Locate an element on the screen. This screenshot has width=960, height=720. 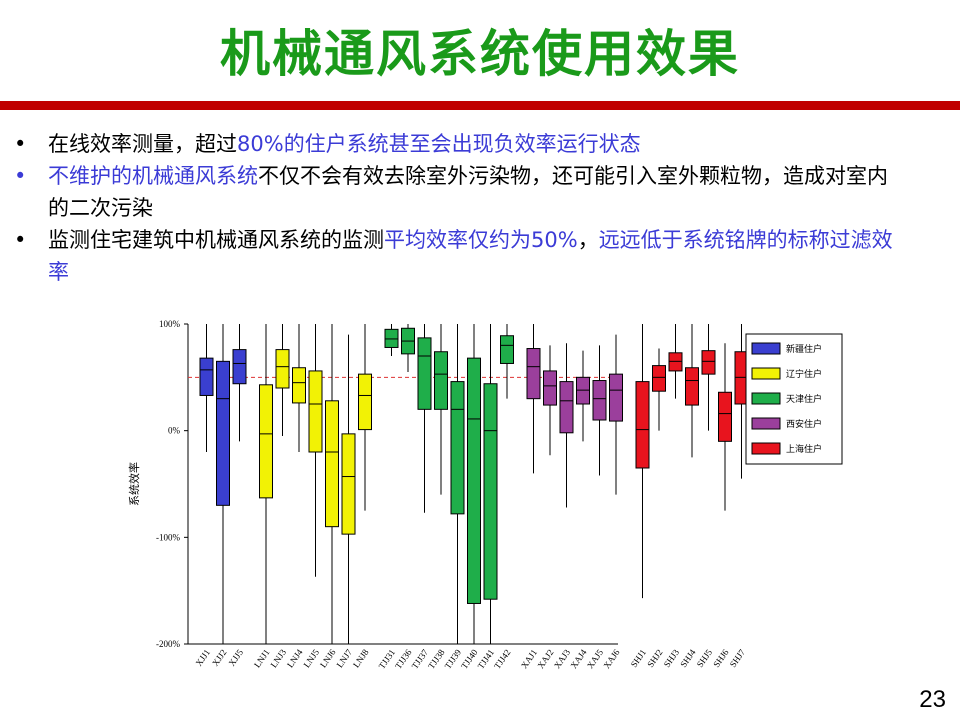
bullet-text-segment: 在线效率测量，超过 is located at coordinates (142, 144).